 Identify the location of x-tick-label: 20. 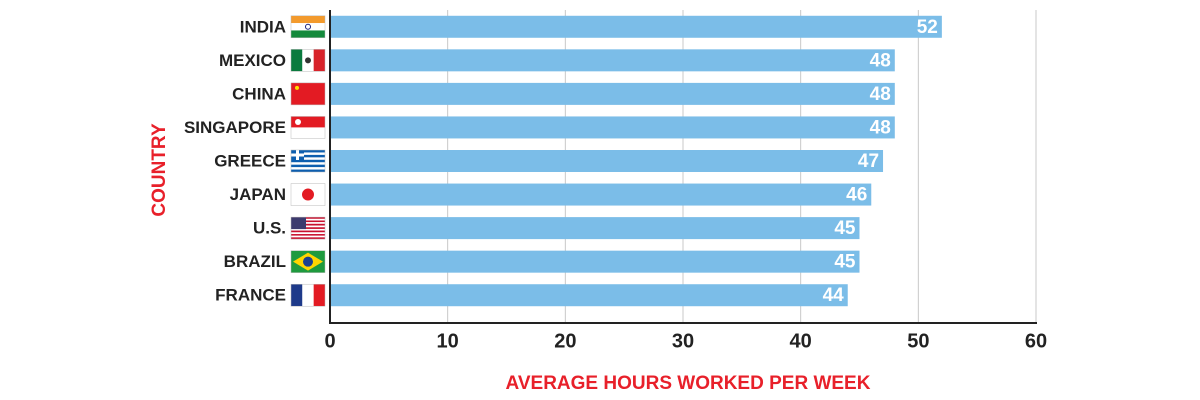
(565, 341).